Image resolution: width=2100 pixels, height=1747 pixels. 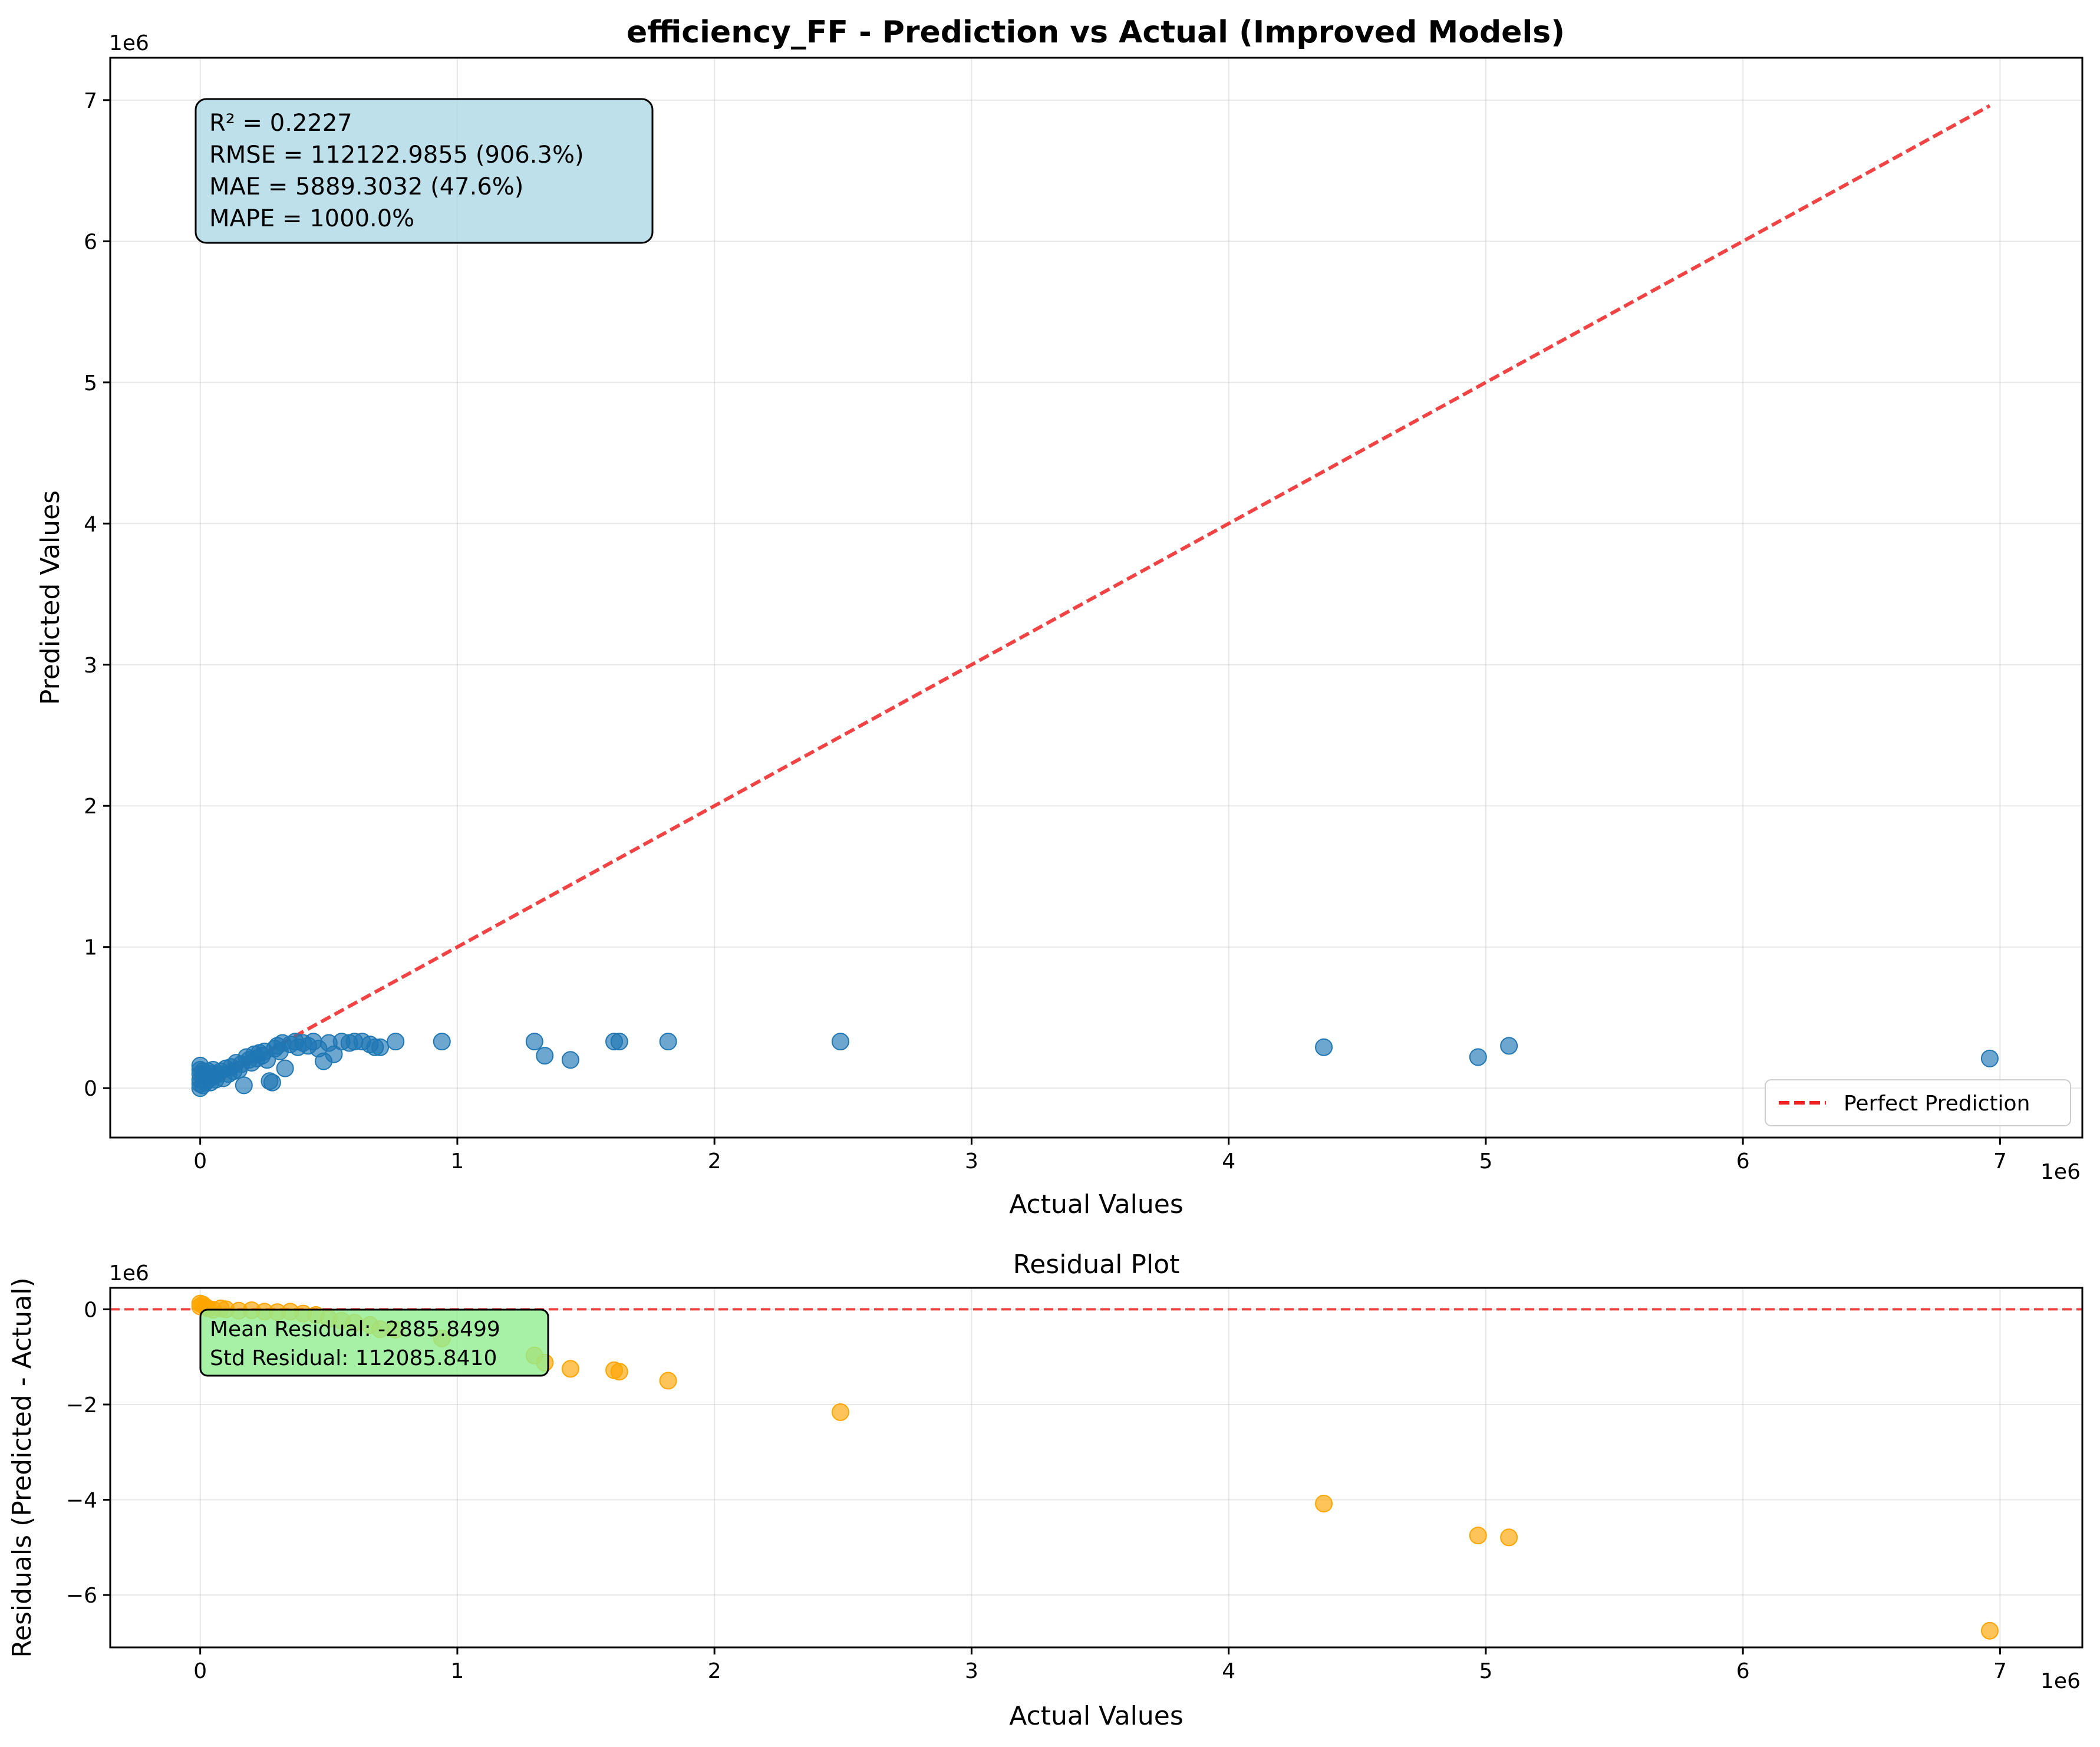 What do you see at coordinates (1937, 1104) in the screenshot?
I see `legend-entry-perfect-prediction: Perfect Prediction` at bounding box center [1937, 1104].